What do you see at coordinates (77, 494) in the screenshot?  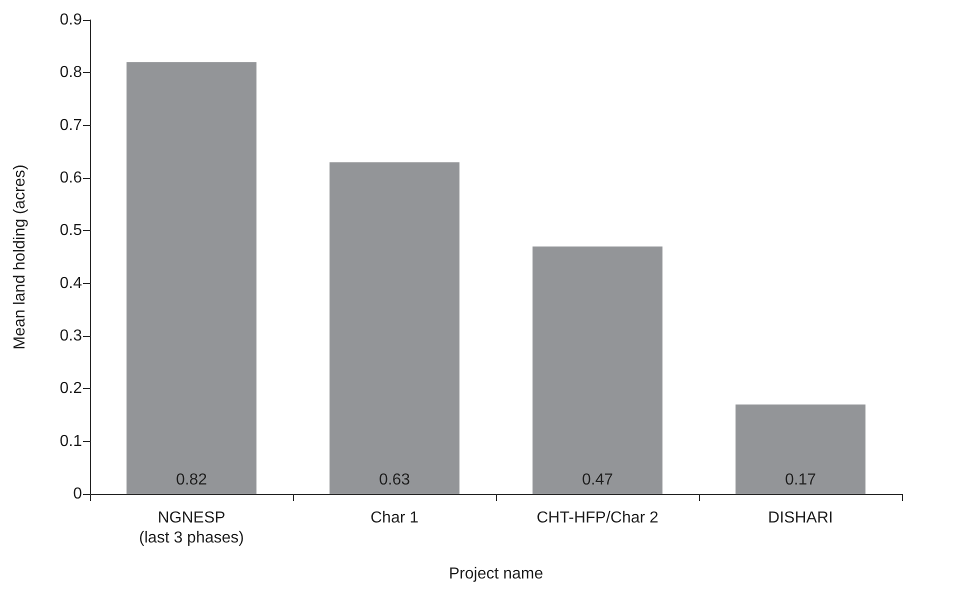 I see `y-tick-label: 0` at bounding box center [77, 494].